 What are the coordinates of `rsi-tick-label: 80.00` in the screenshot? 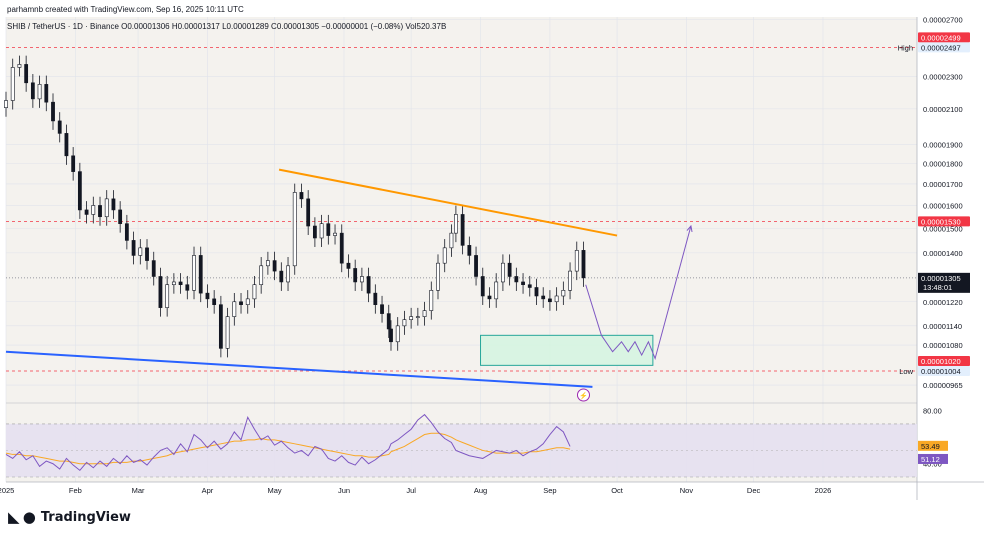 It's located at (932, 411).